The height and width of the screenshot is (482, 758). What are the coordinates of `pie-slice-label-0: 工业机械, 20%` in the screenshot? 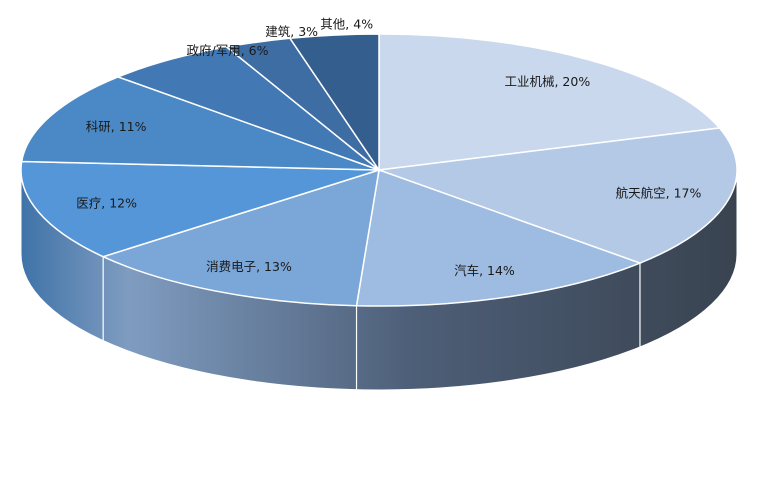 It's located at (547, 81).